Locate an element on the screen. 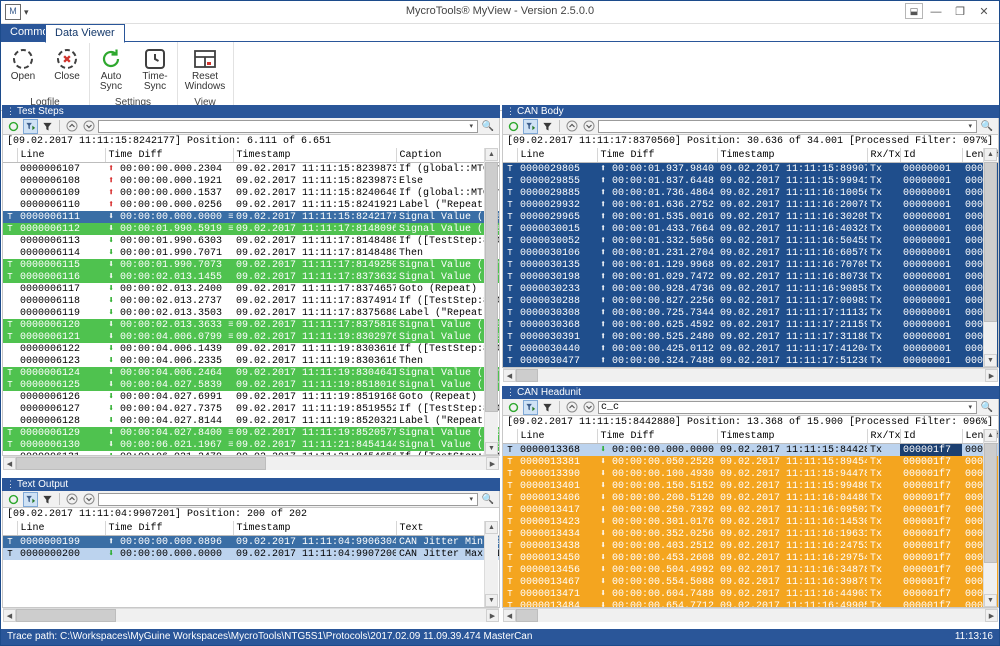  quick-access-toolbar: M ▾ is located at coordinates (17, 12).